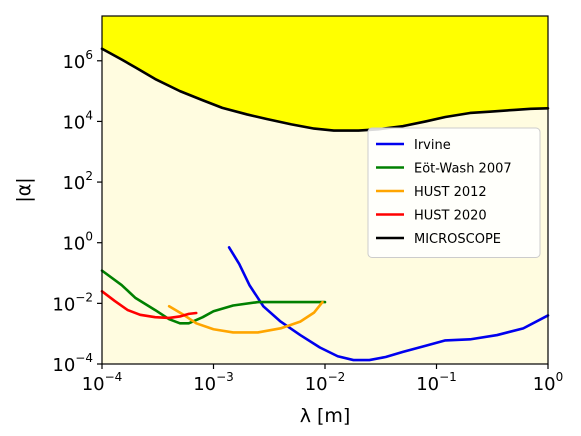 This screenshot has height=436, width=581. I want to click on y-tick-exponent: 6, so click(89, 55).